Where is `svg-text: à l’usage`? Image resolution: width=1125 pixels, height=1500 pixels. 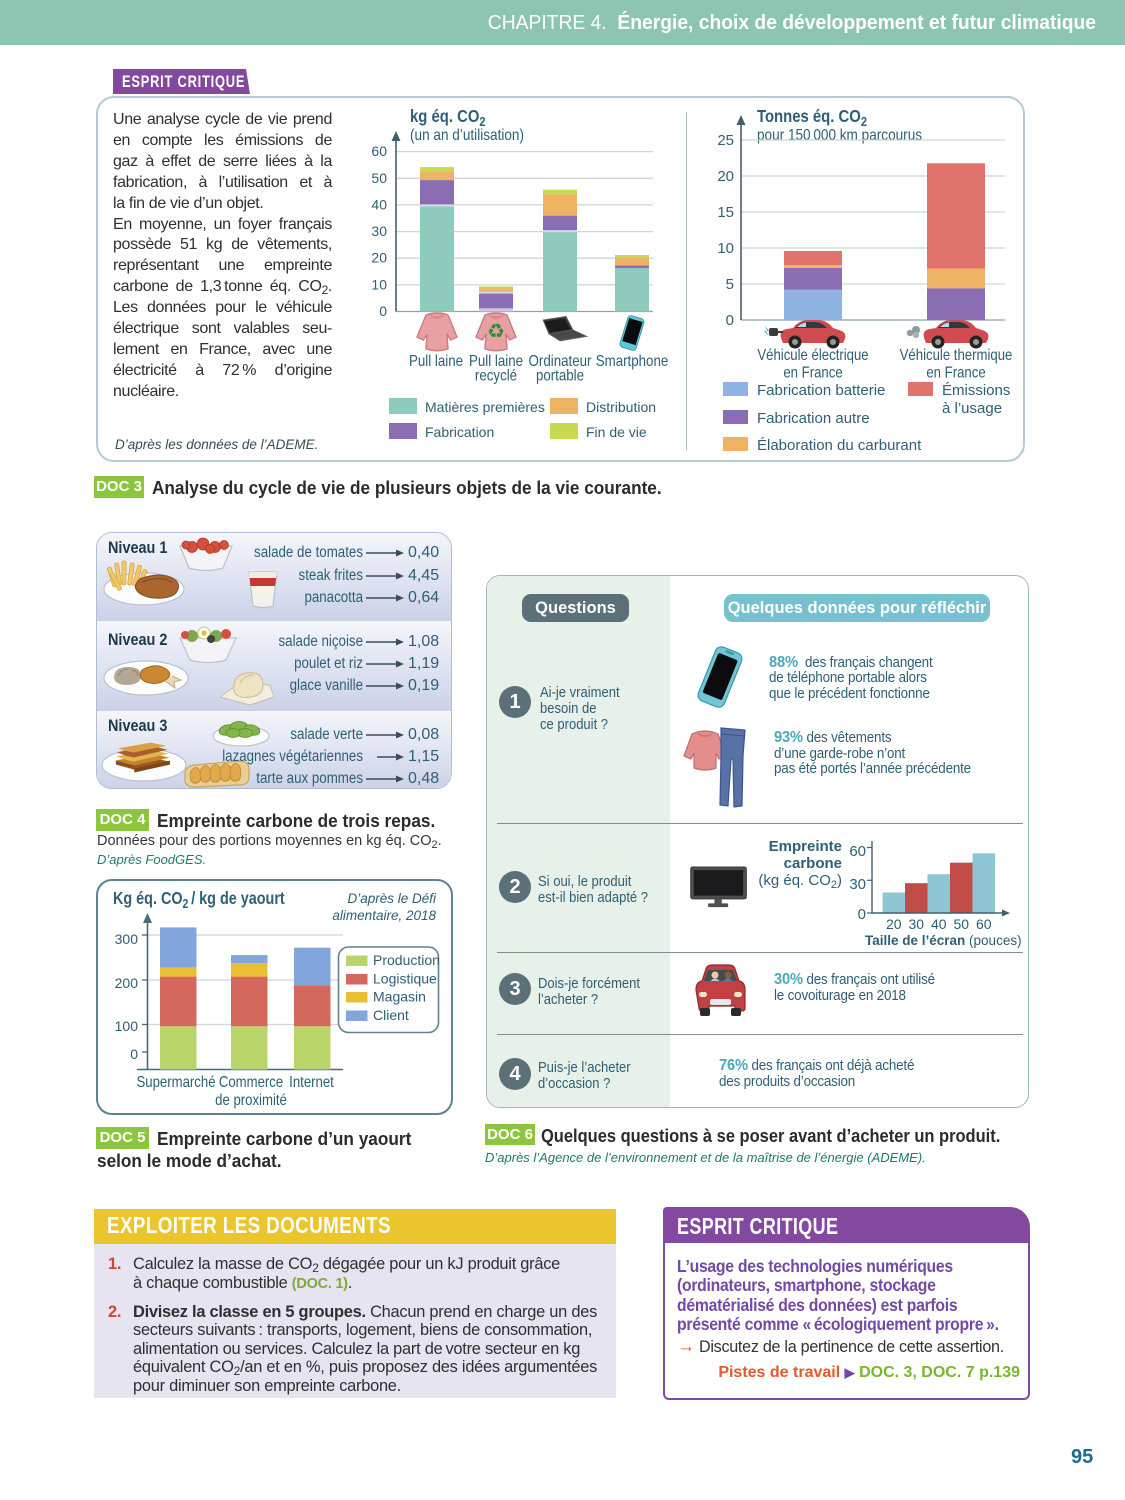
svg-text: à l’usage is located at coordinates (972, 408).